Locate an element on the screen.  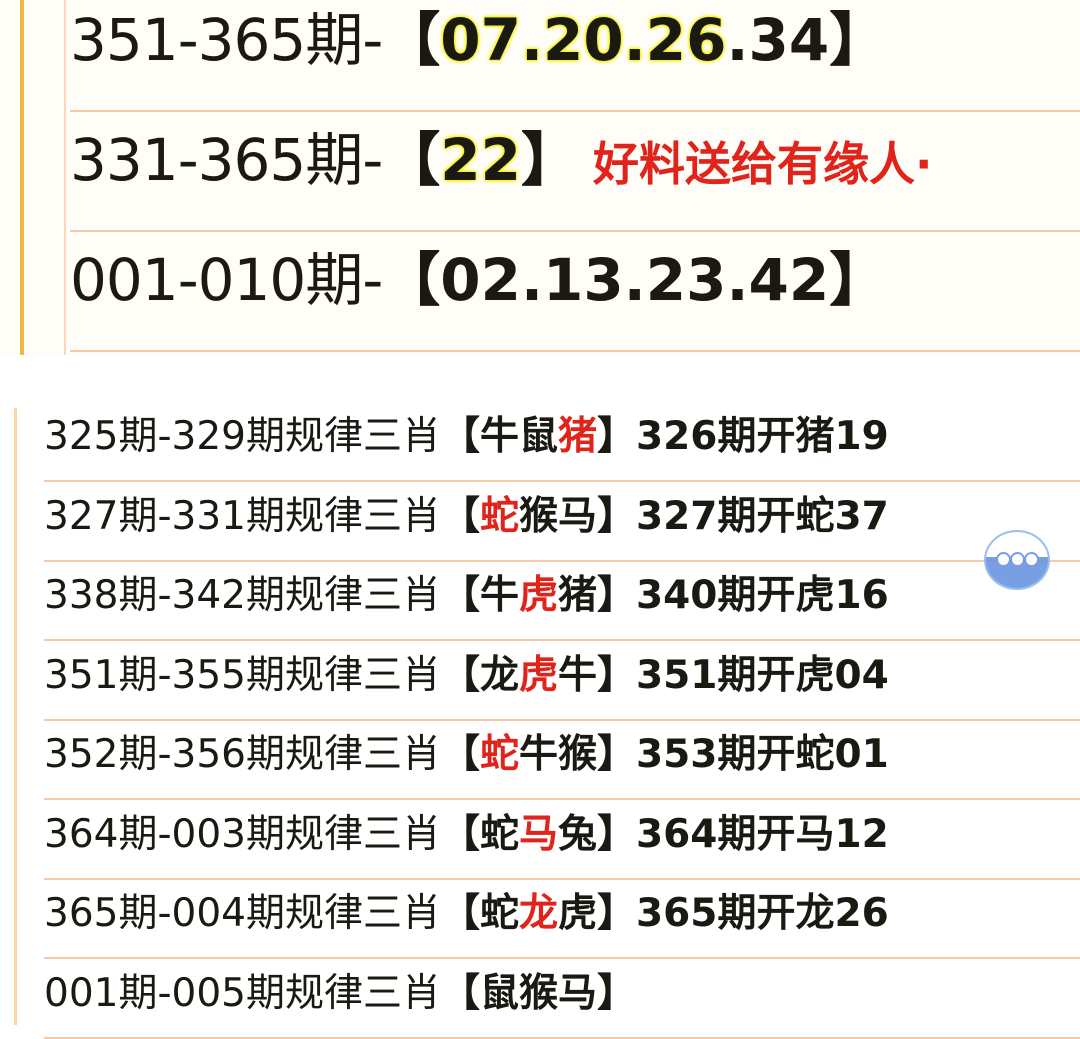
period-range: 351-365期- is located at coordinates (226, 40).